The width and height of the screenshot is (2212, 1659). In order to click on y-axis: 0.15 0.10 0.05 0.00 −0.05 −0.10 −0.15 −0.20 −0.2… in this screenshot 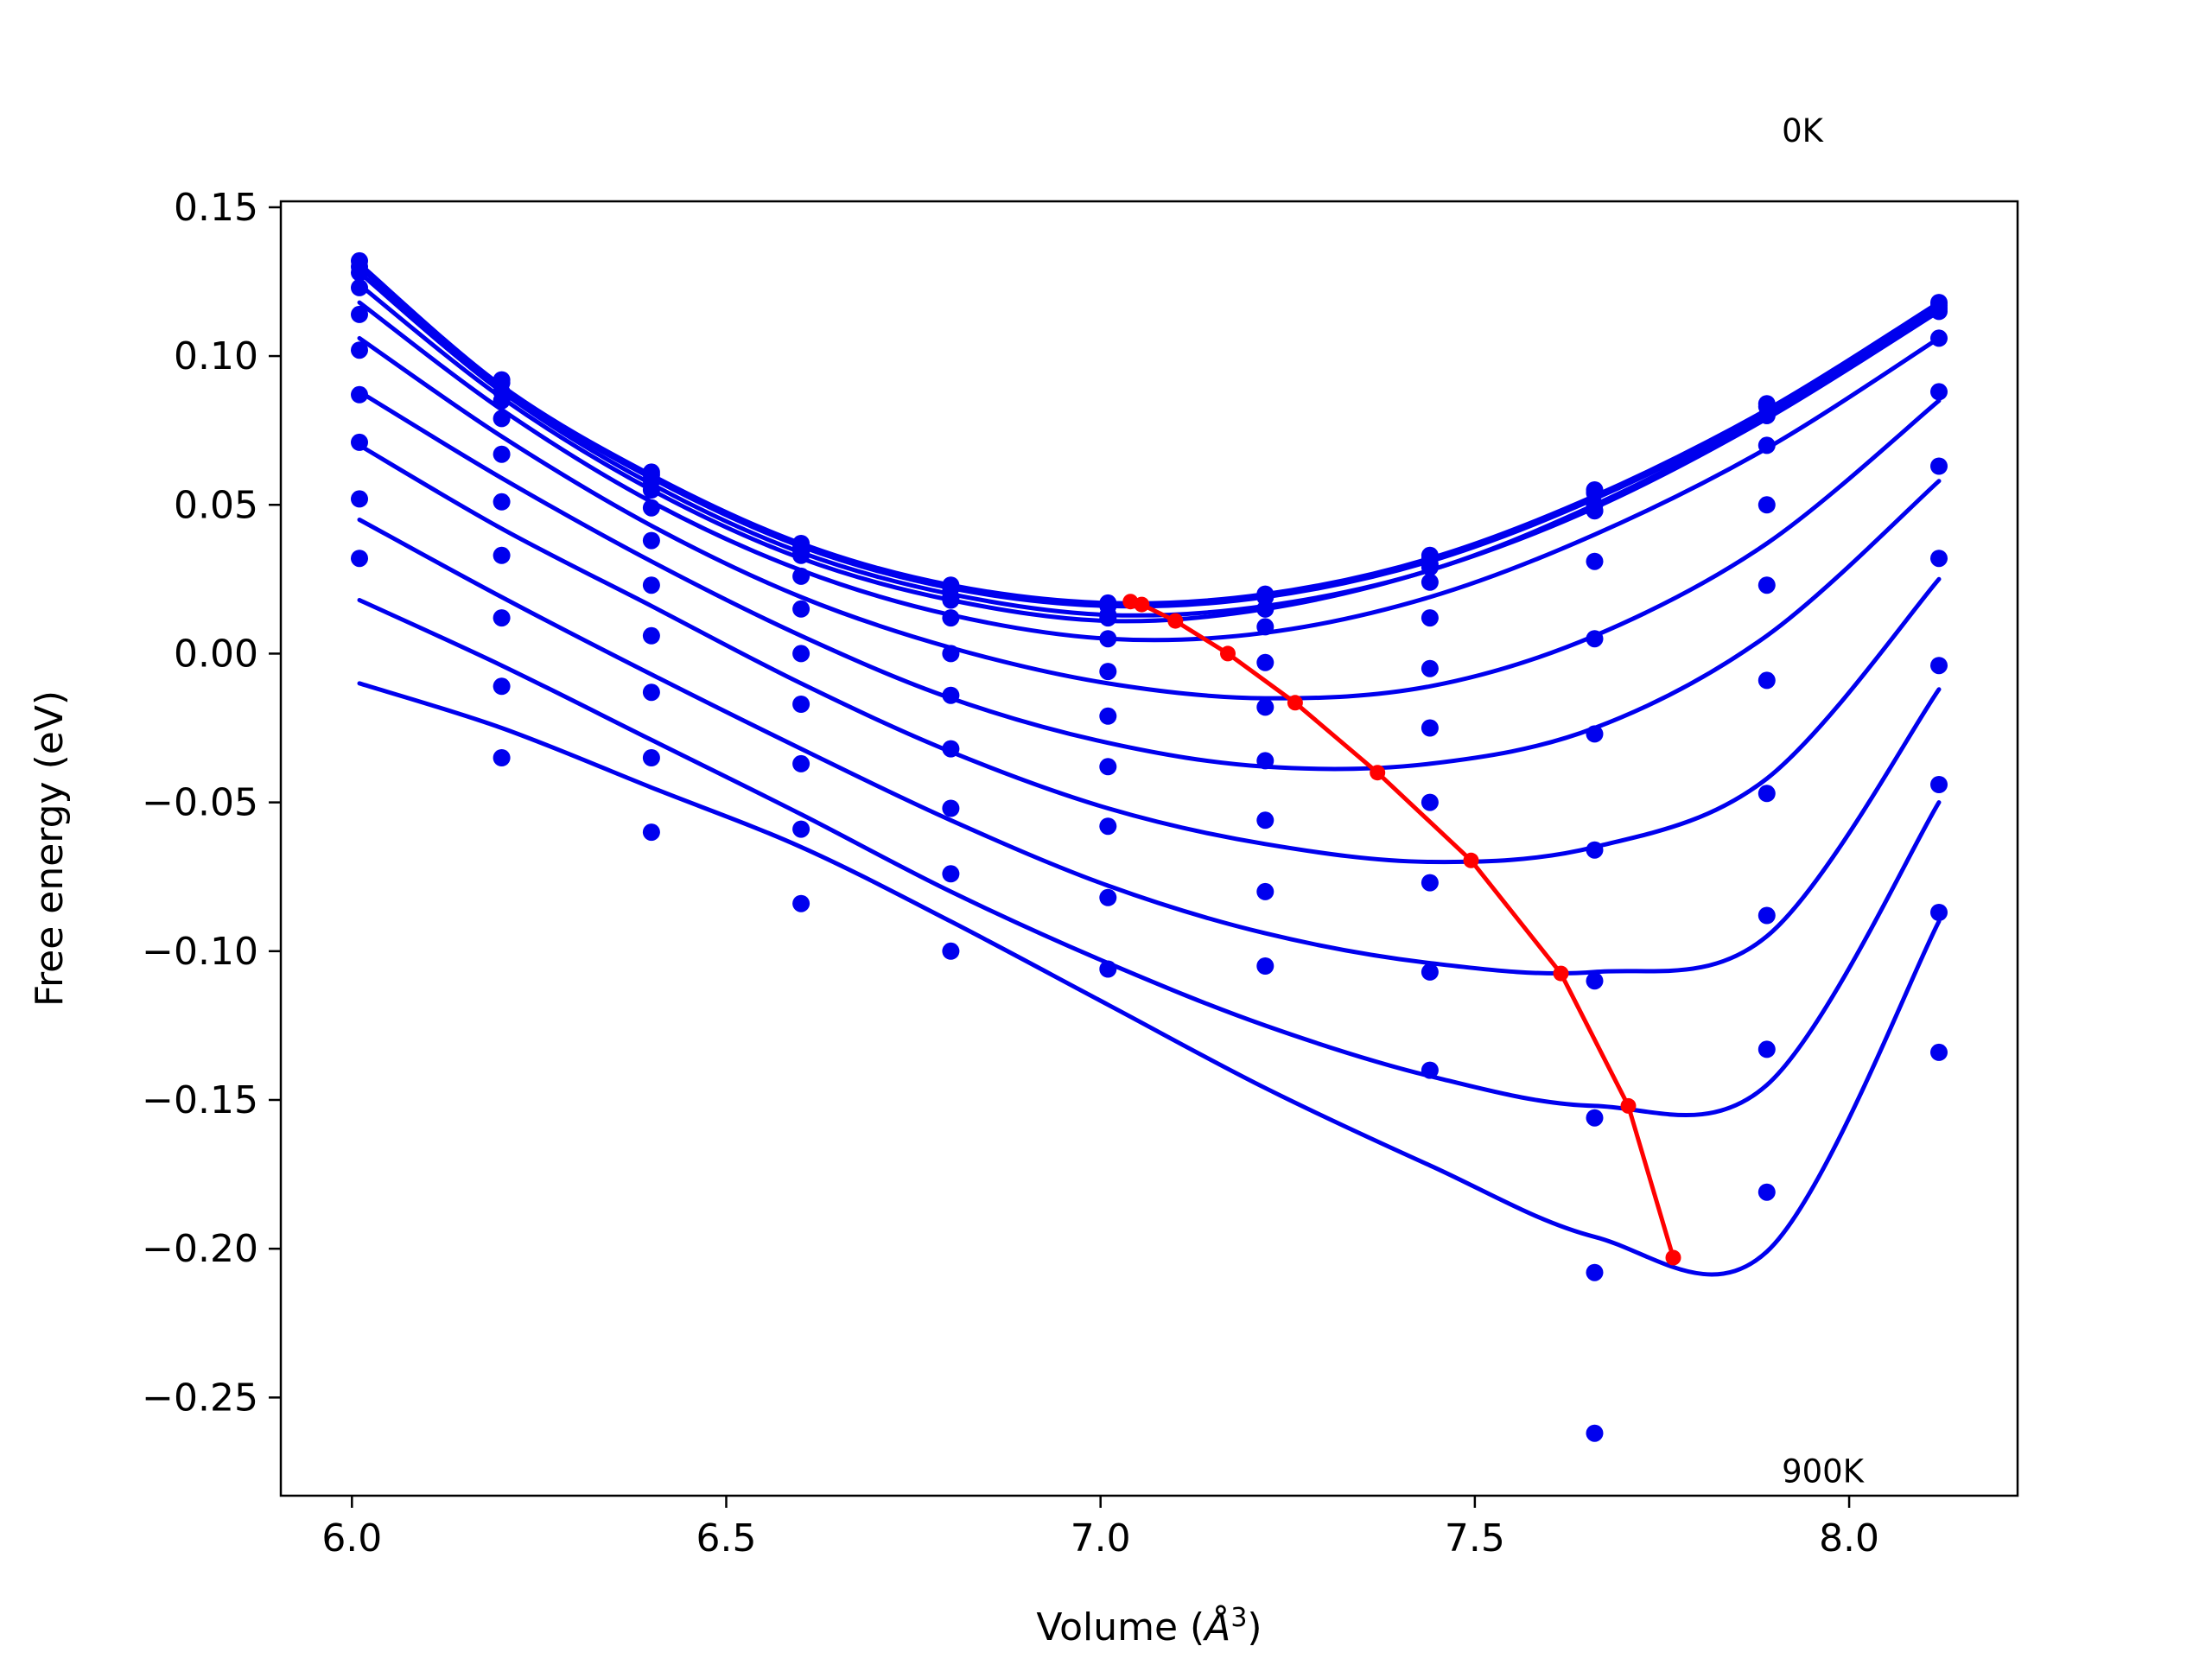, I will do `click(211, 803)`.